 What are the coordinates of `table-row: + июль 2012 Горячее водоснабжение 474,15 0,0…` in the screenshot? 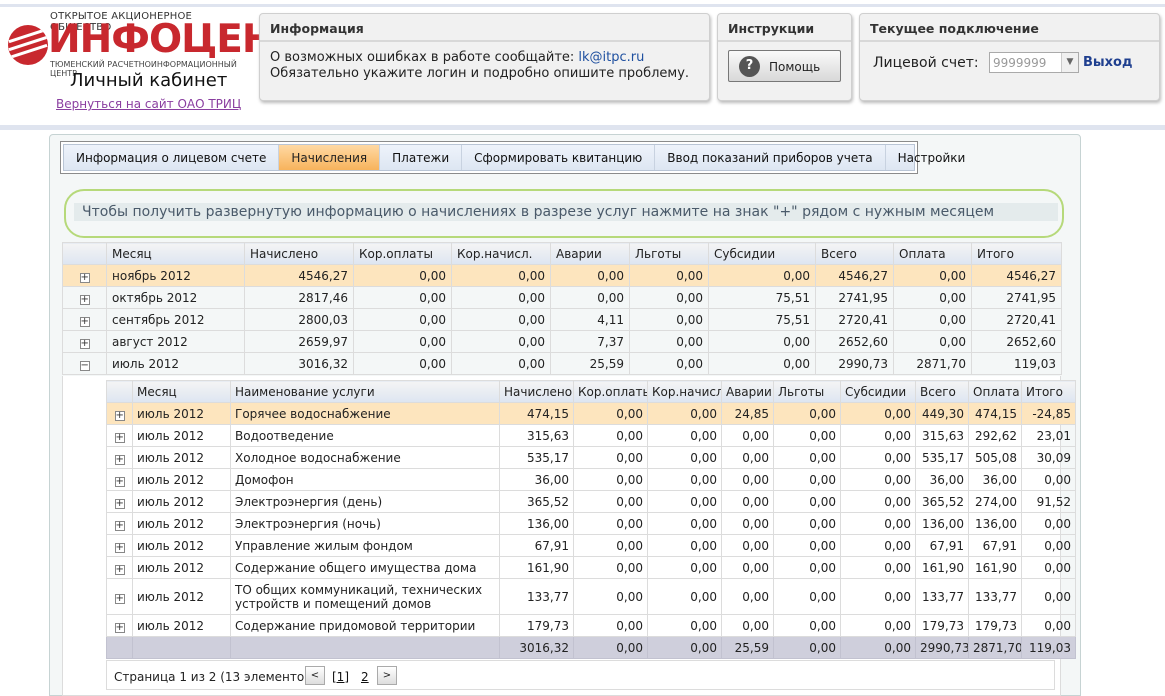 It's located at (591, 413).